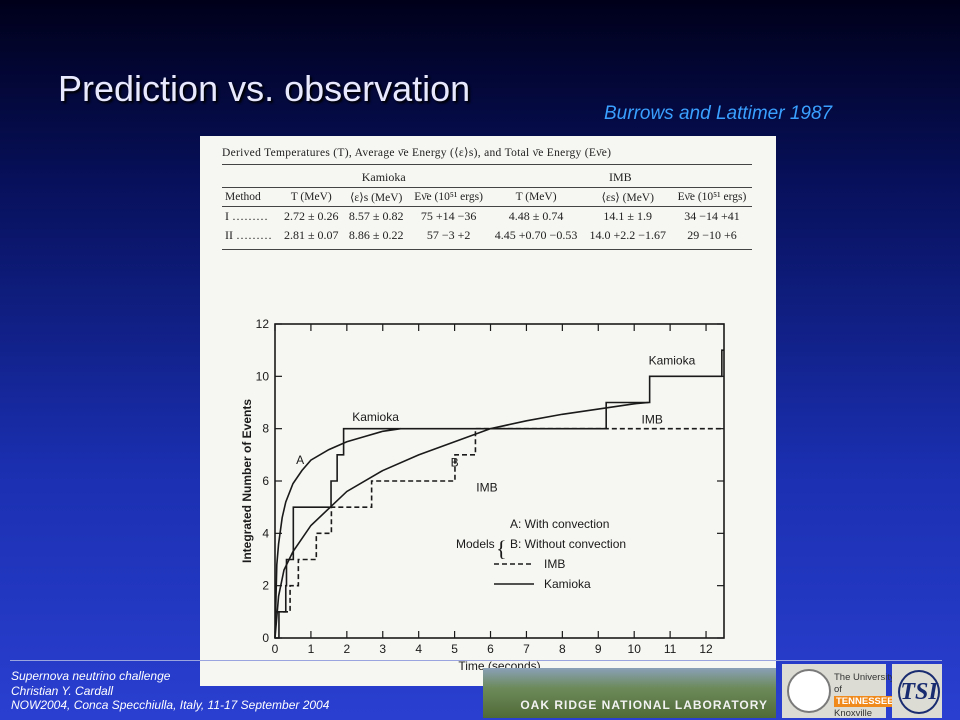  What do you see at coordinates (809, 691) in the screenshot?
I see `ut-seal-icon` at bounding box center [809, 691].